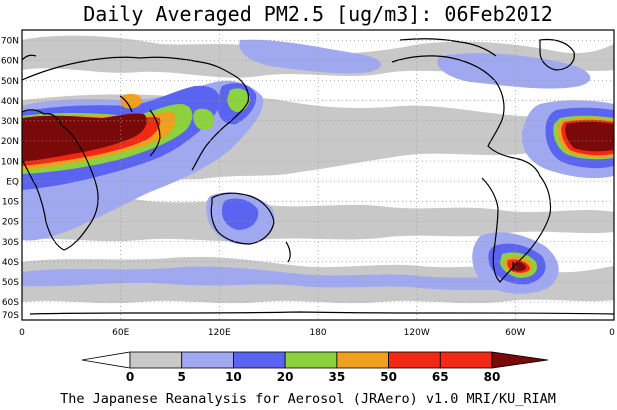 The image size is (617, 410). I want to click on colorbar-label: 10, so click(233, 377).